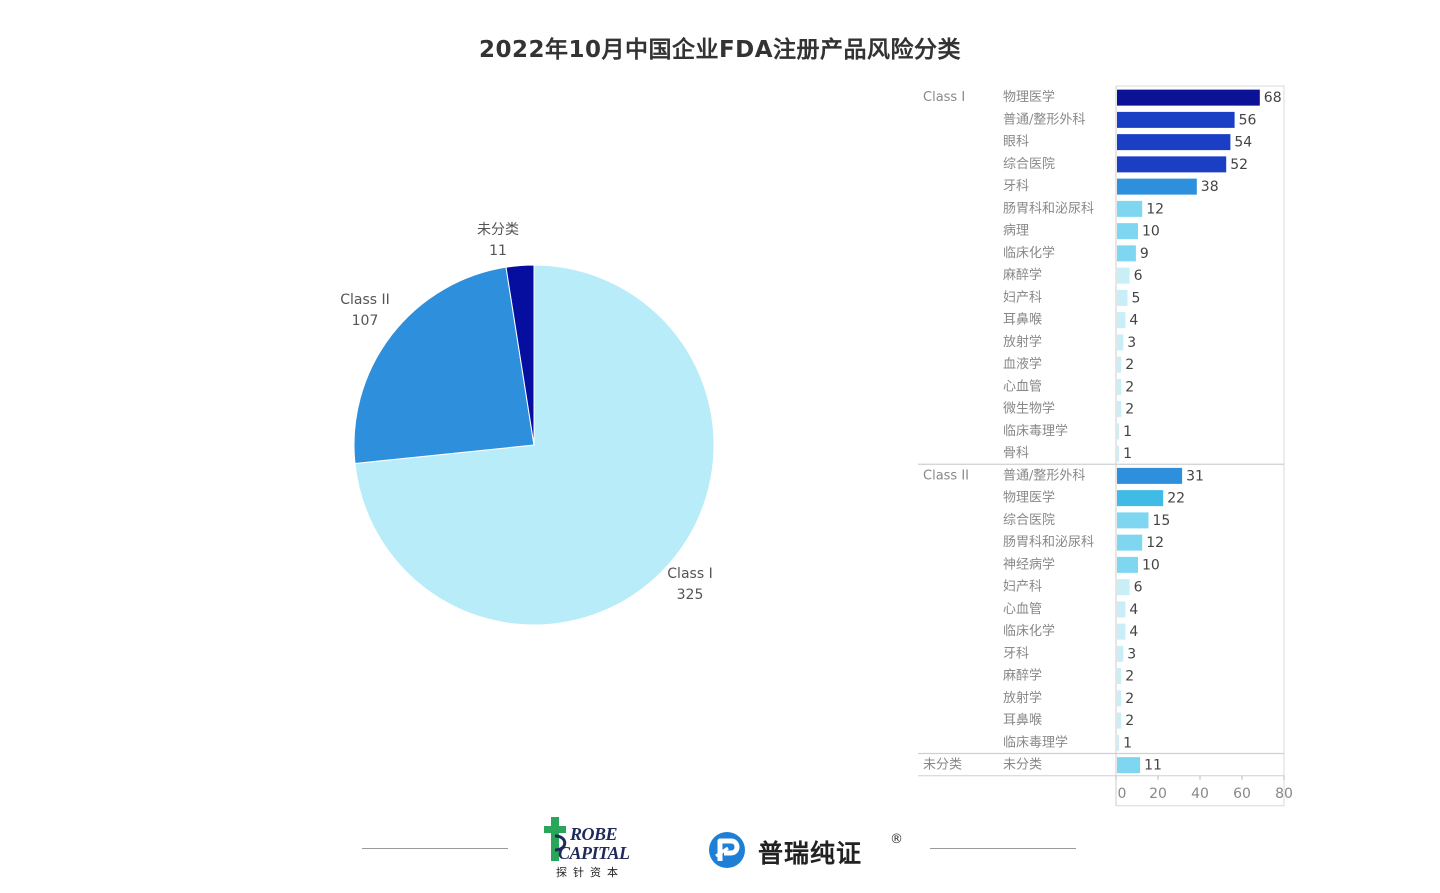 The width and height of the screenshot is (1440, 893). I want to click on category-label: 病理, so click(1016, 231).